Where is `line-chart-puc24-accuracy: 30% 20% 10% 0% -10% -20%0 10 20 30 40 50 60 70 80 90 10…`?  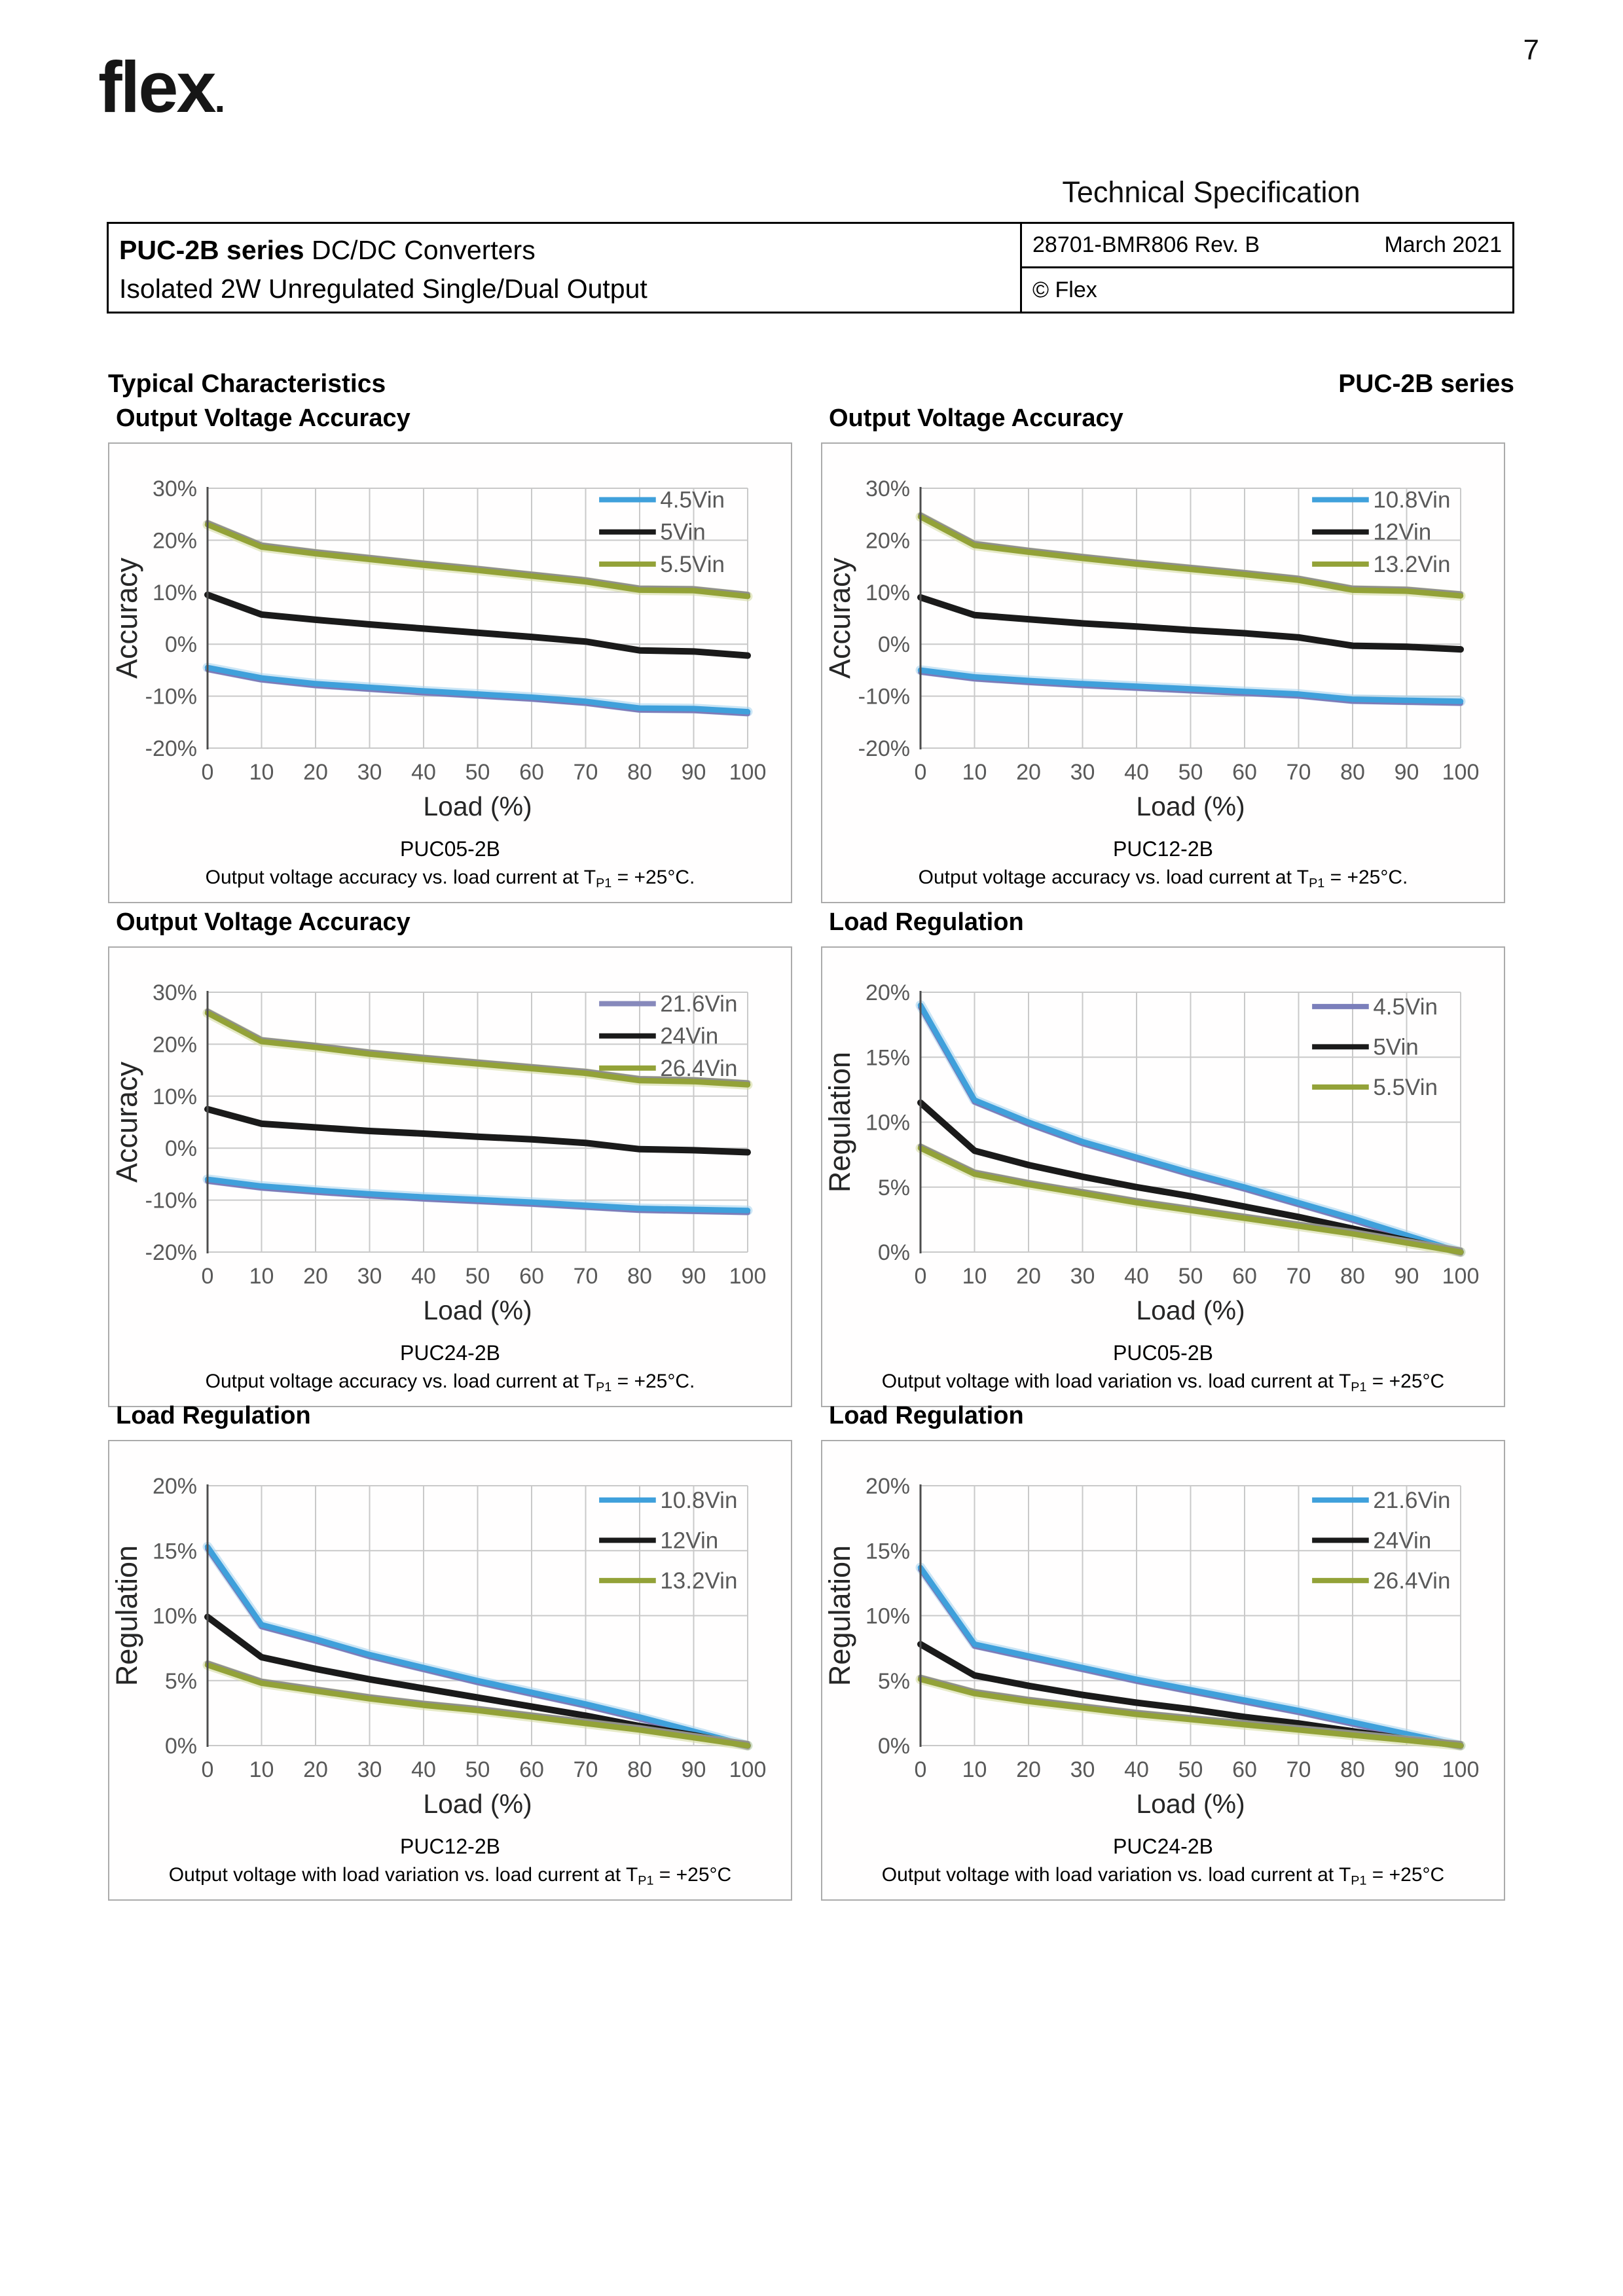
line-chart-puc24-accuracy: 30% 20% 10% 0% -10% -20%0 10 20 30 40 50 60 70 80 90 10… is located at coordinates (438, 1152).